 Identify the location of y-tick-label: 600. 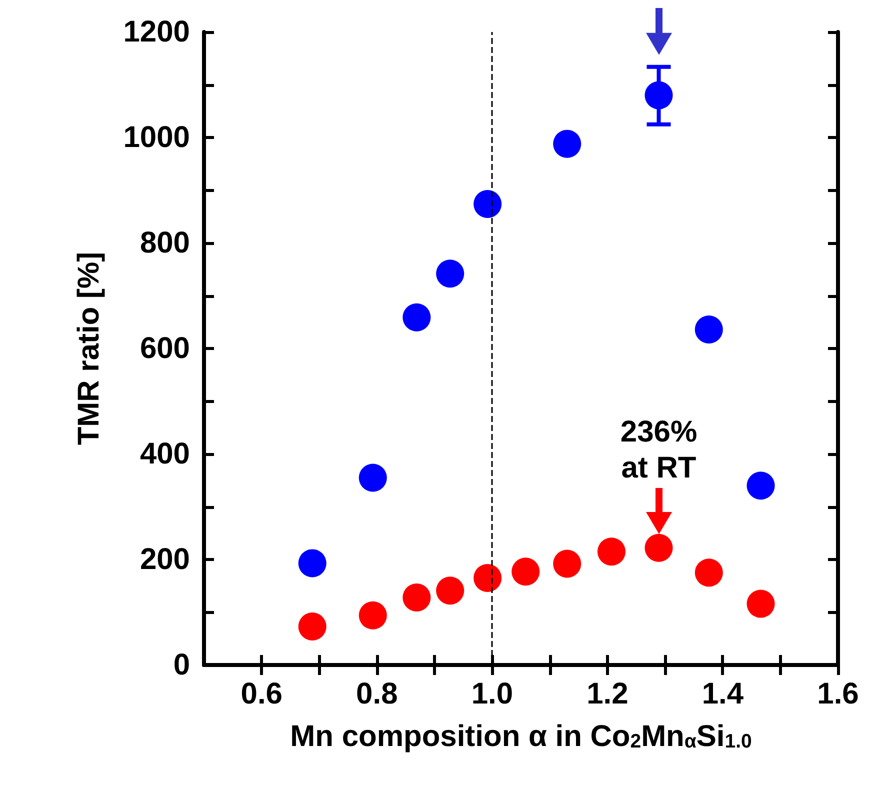
(165, 348).